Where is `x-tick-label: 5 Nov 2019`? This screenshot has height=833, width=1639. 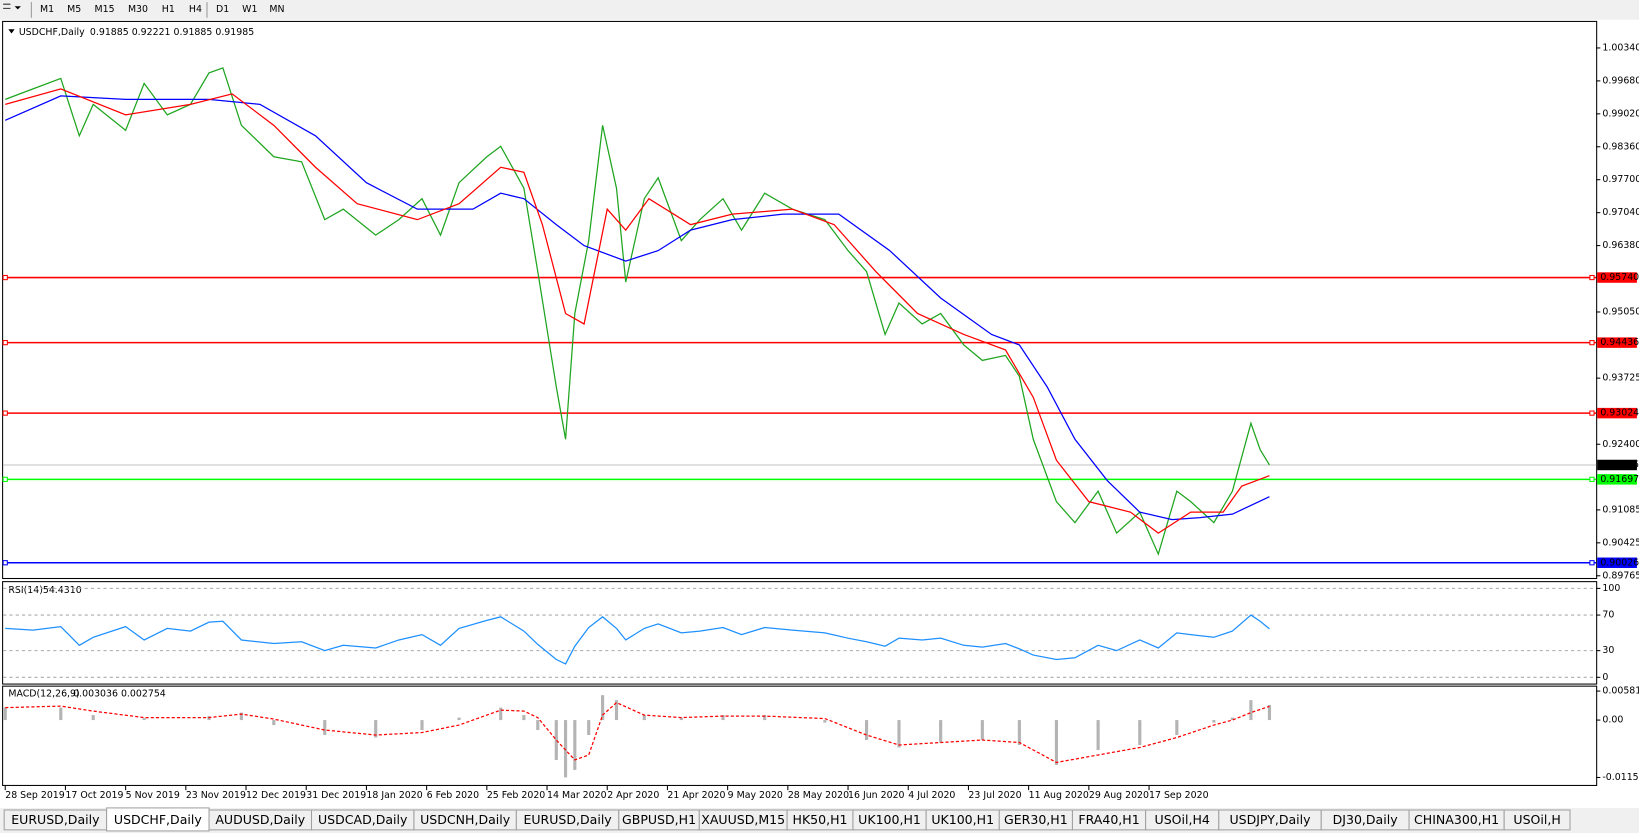
x-tick-label: 5 Nov 2019 is located at coordinates (153, 795).